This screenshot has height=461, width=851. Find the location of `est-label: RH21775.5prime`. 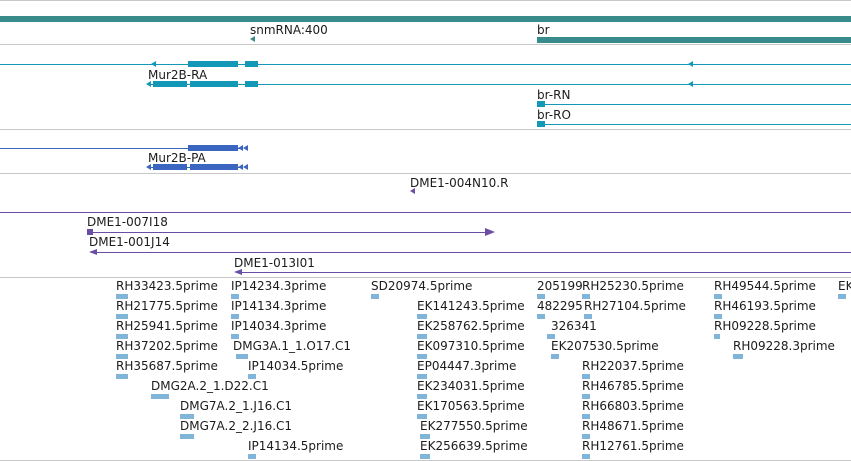

est-label: RH21775.5prime is located at coordinates (167, 306).